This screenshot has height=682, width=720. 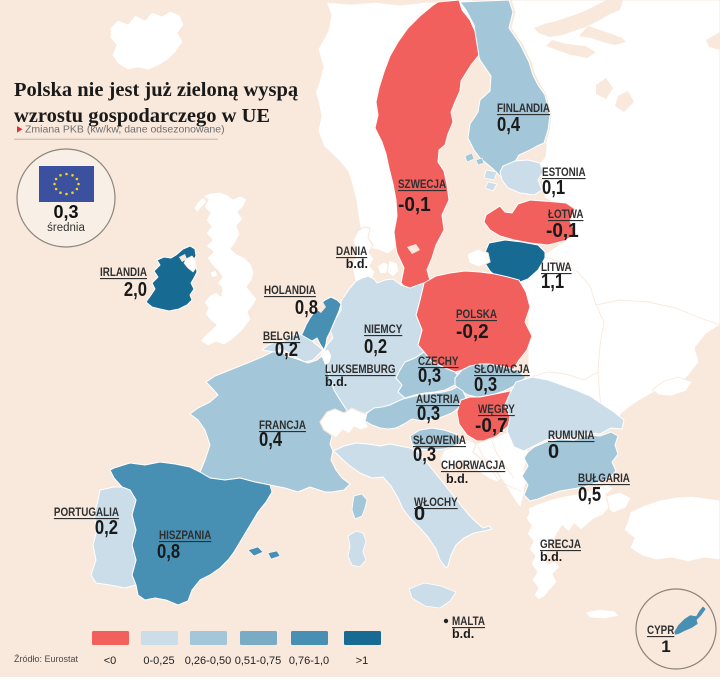 I want to click on svg-text: -0,7, so click(x=491, y=426).